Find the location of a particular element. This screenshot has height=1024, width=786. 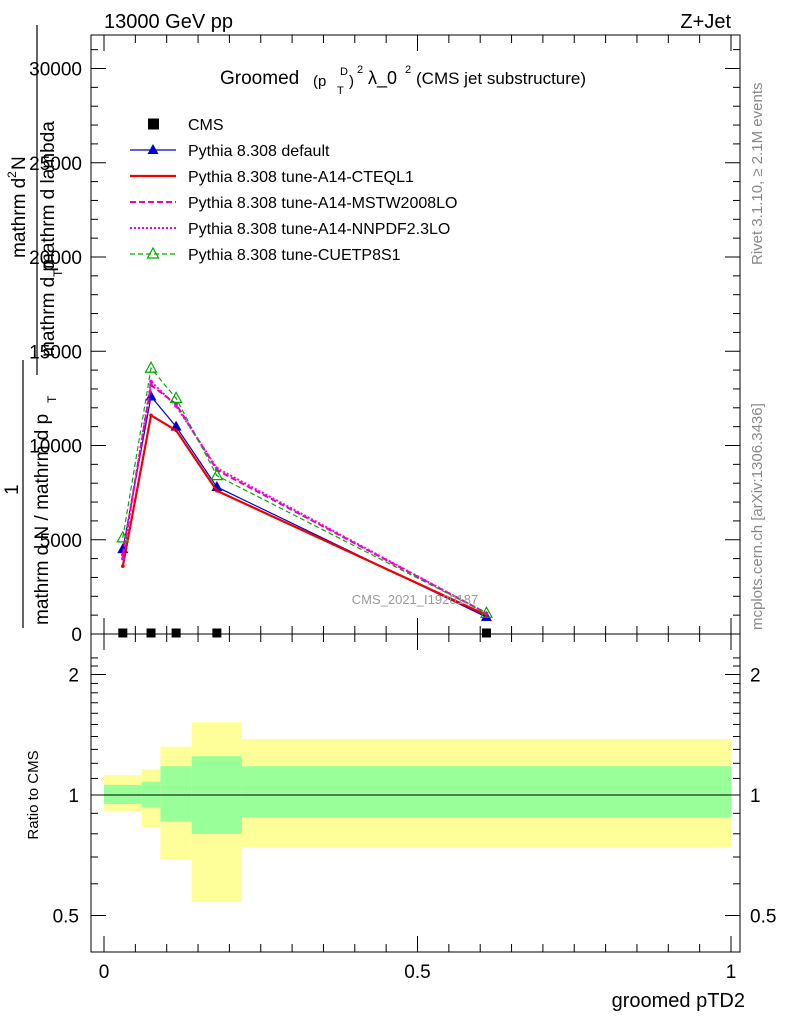

series-pythia-8-308-tune-cuetp8s1 is located at coordinates (304, 489).